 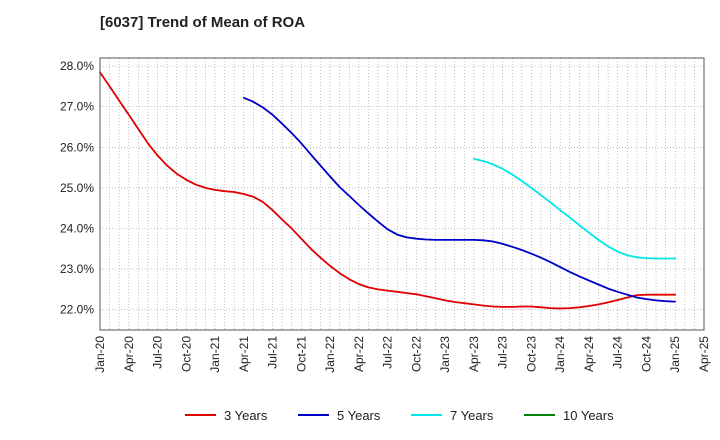 What do you see at coordinates (273, 352) in the screenshot?
I see `x-tick-label: Jul-21` at bounding box center [273, 352].